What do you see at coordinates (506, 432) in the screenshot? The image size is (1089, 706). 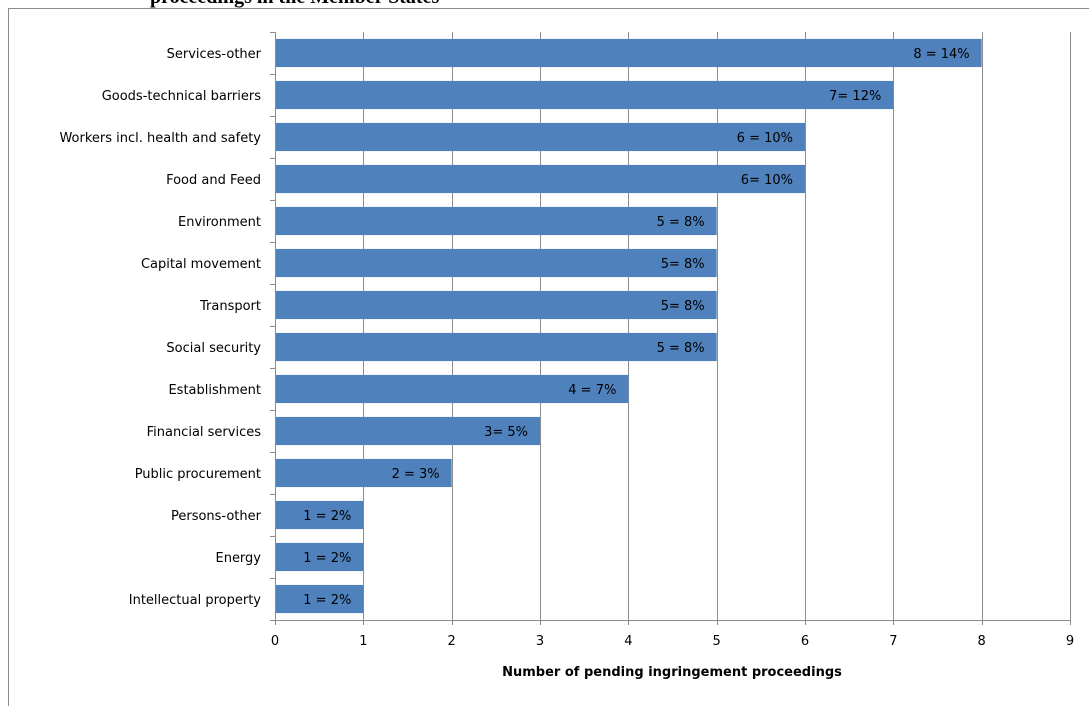 I see `data-label: 3= 5%` at bounding box center [506, 432].